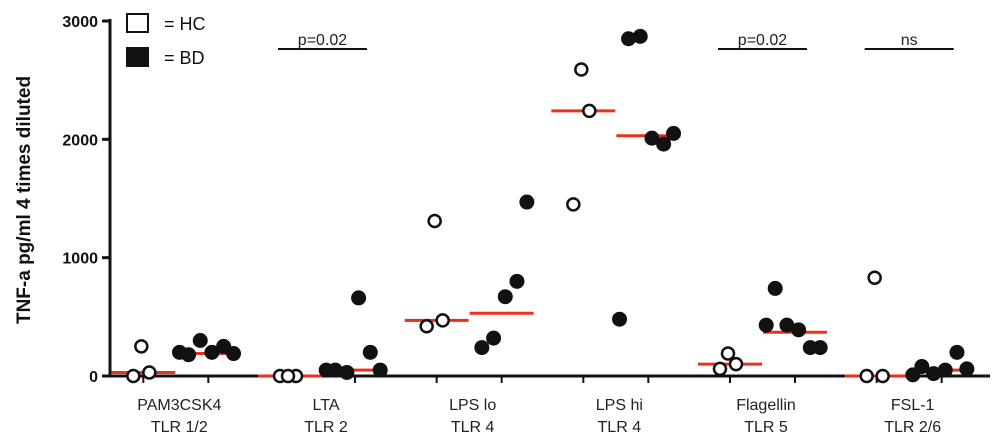 The image size is (1004, 440). What do you see at coordinates (913, 405) in the screenshot?
I see `x-category-label: FSL-1` at bounding box center [913, 405].